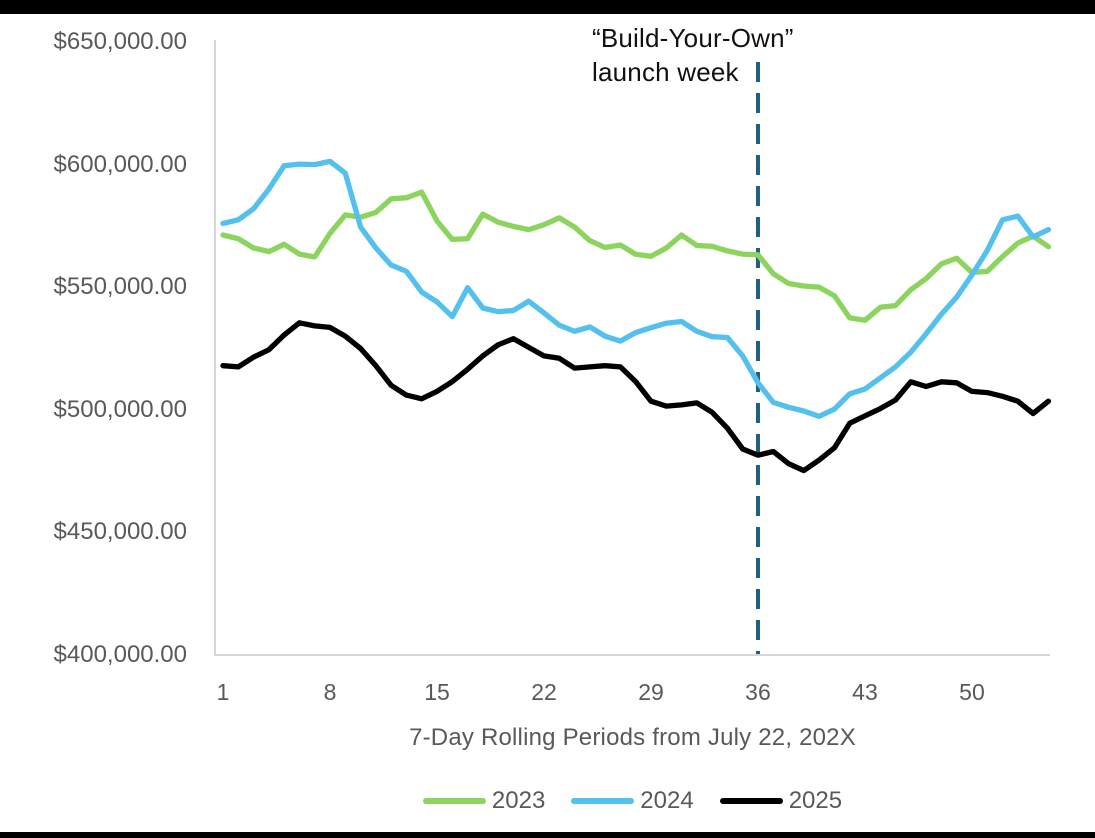 This screenshot has width=1095, height=838. Describe the element at coordinates (330, 692) in the screenshot. I see `x-tick-label: 8` at that location.